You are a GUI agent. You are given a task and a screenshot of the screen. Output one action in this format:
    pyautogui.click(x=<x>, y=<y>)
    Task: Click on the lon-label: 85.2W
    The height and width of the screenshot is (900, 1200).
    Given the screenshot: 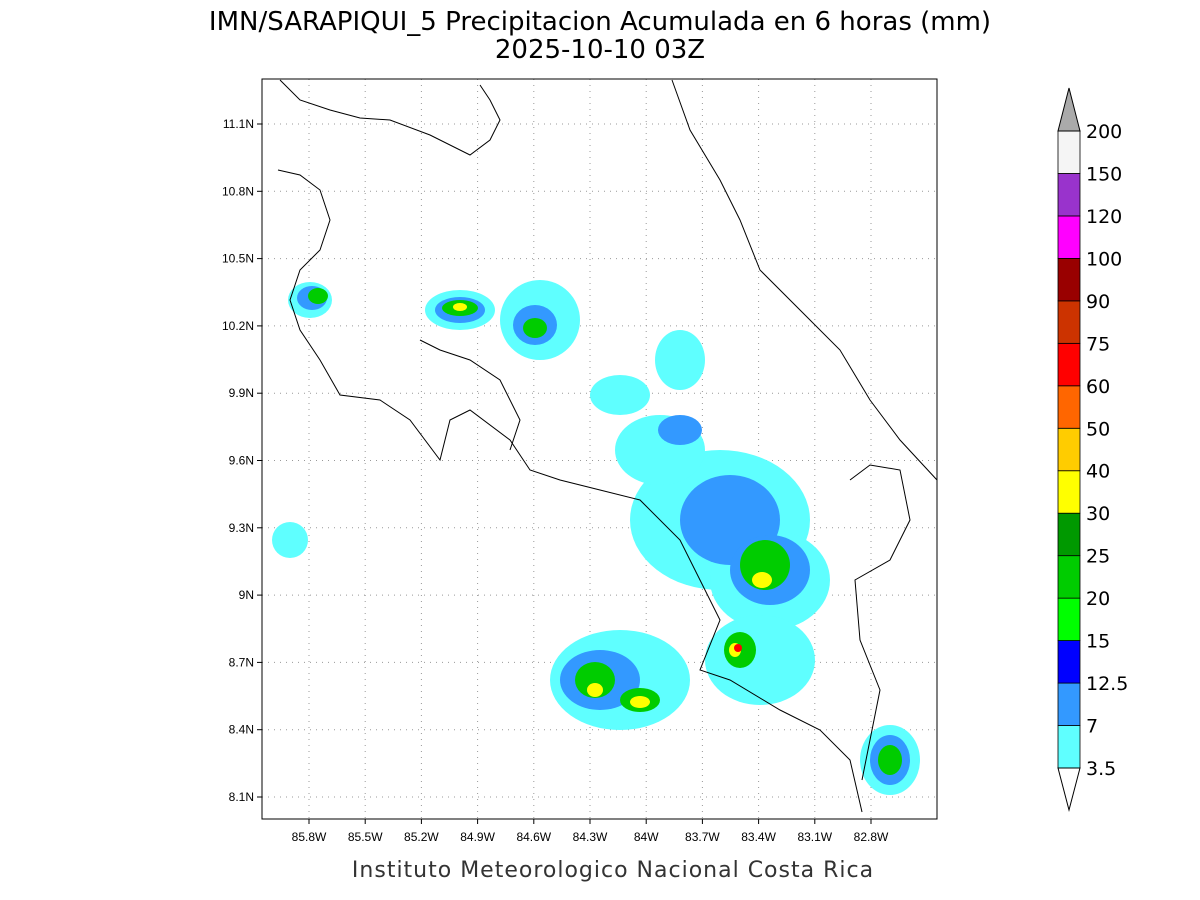 What is the action you would take?
    pyautogui.click(x=421, y=837)
    